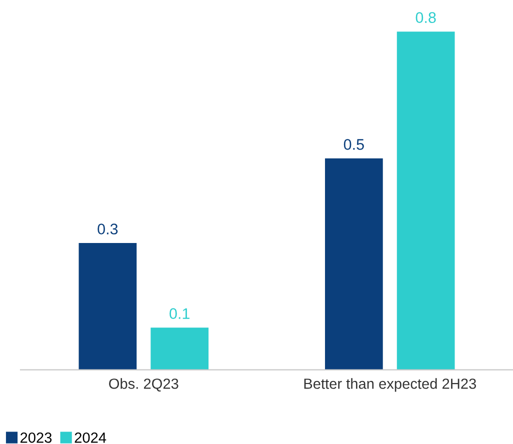  I want to click on legend-label: 2024, so click(90, 437).